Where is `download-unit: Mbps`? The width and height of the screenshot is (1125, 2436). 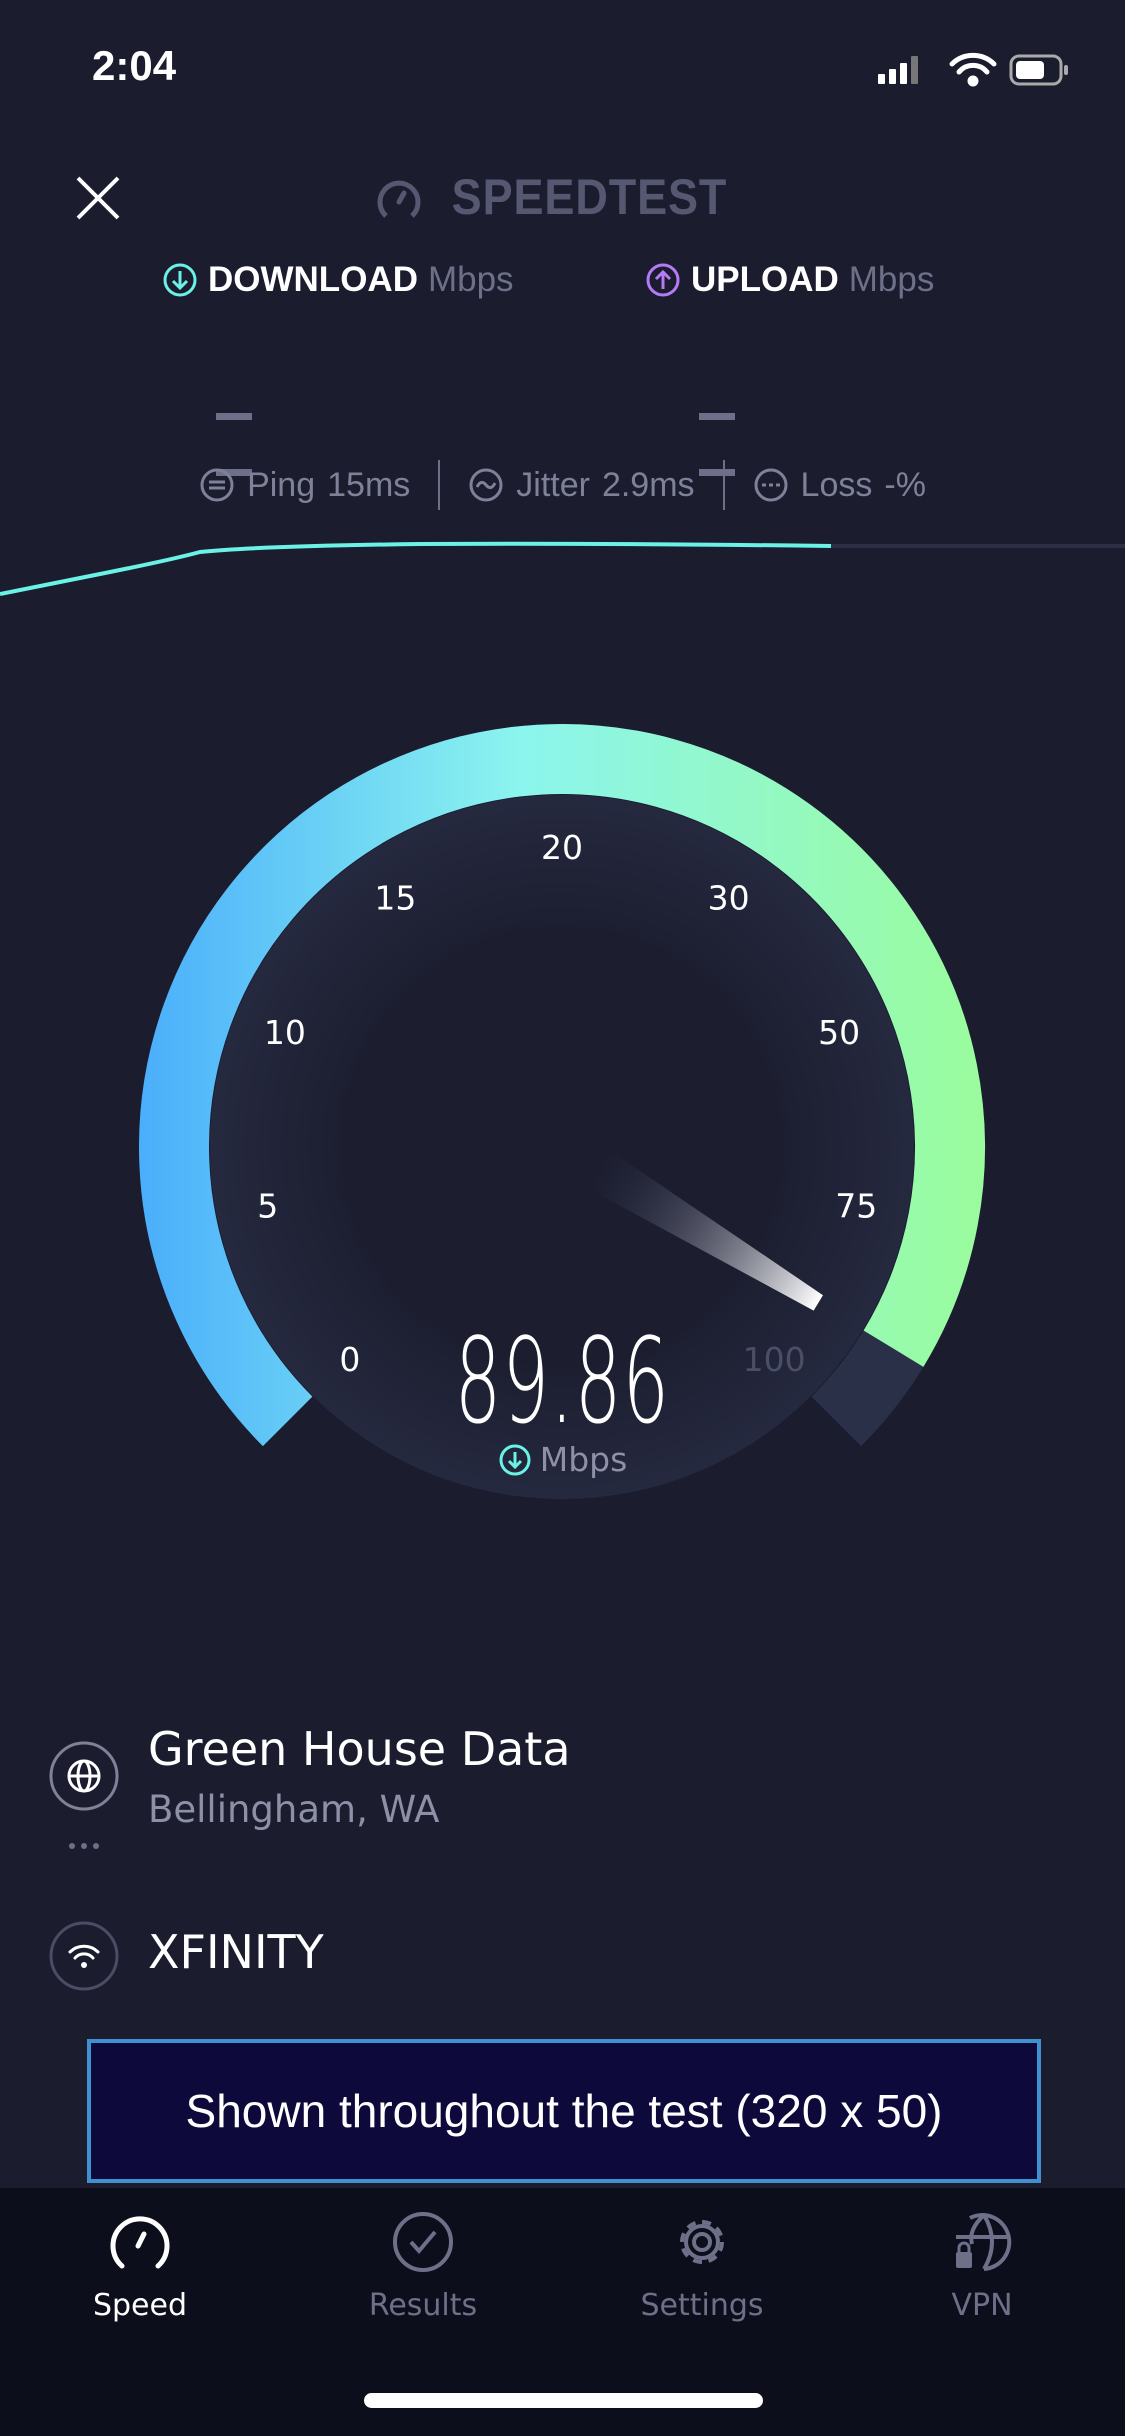 download-unit: Mbps is located at coordinates (470, 279).